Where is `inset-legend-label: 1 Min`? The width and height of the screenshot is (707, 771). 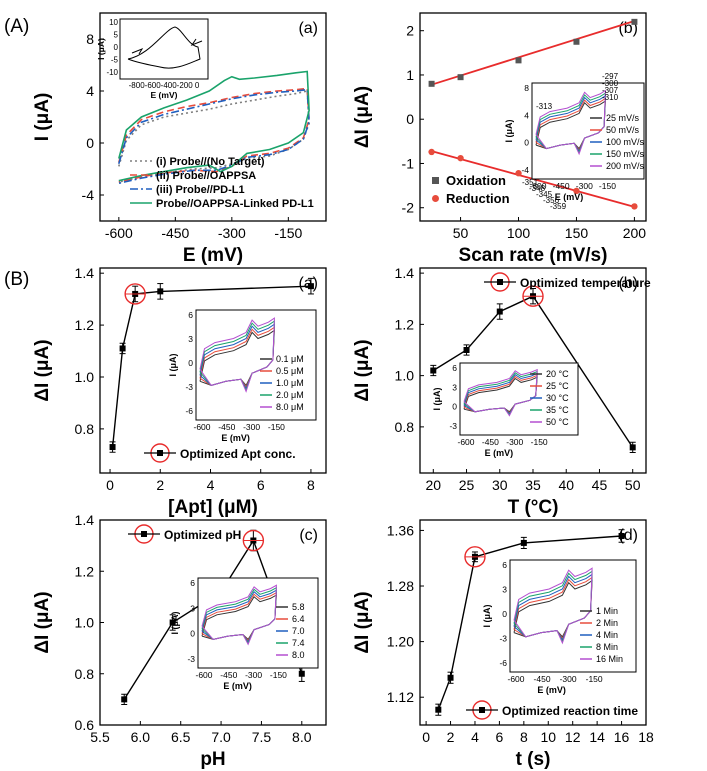 inset-legend-label: 1 Min is located at coordinates (607, 611).